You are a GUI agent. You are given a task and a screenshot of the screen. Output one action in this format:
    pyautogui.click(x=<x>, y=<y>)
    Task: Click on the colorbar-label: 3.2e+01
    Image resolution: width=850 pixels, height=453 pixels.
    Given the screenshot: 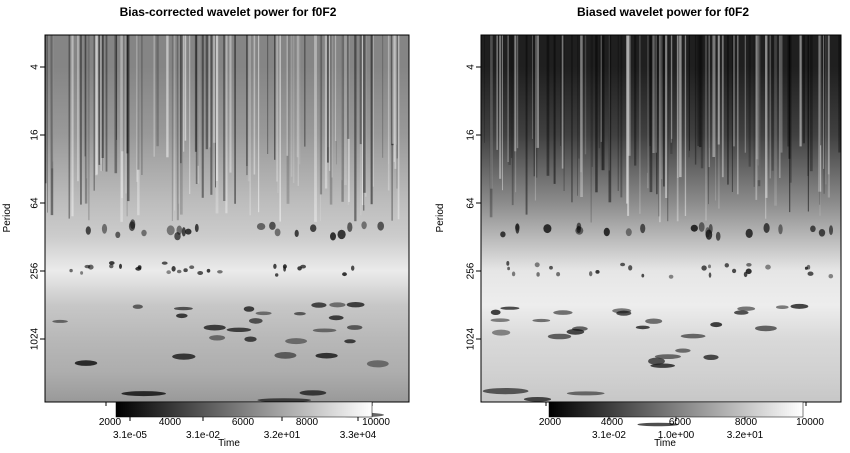 What is the action you would take?
    pyautogui.click(x=745, y=435)
    